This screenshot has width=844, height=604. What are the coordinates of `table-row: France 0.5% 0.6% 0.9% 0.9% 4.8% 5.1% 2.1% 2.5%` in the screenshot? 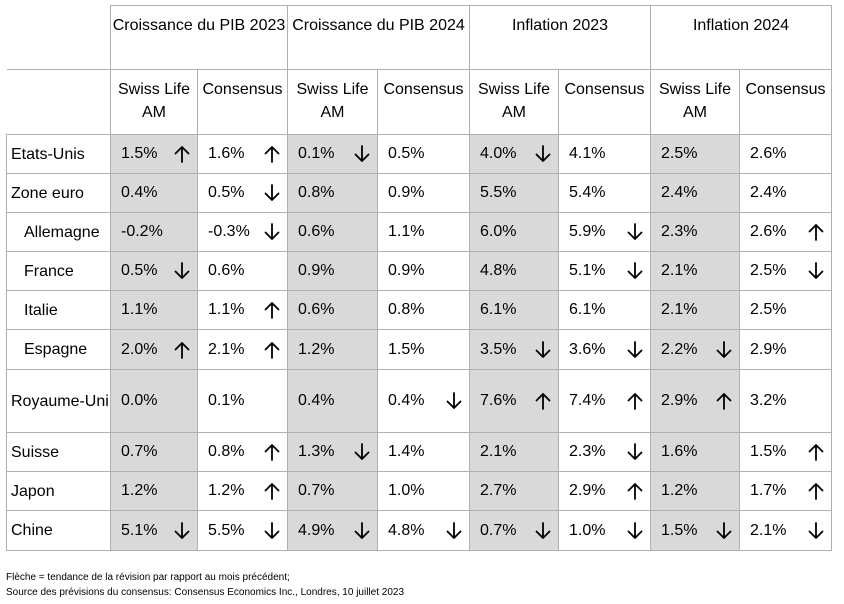 It's located at (419, 271).